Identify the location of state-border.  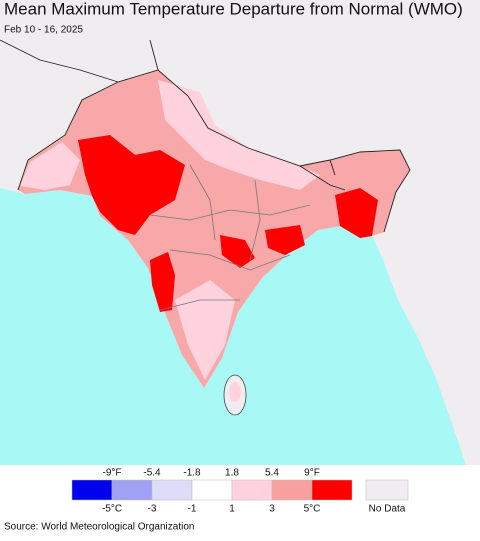
(230, 237).